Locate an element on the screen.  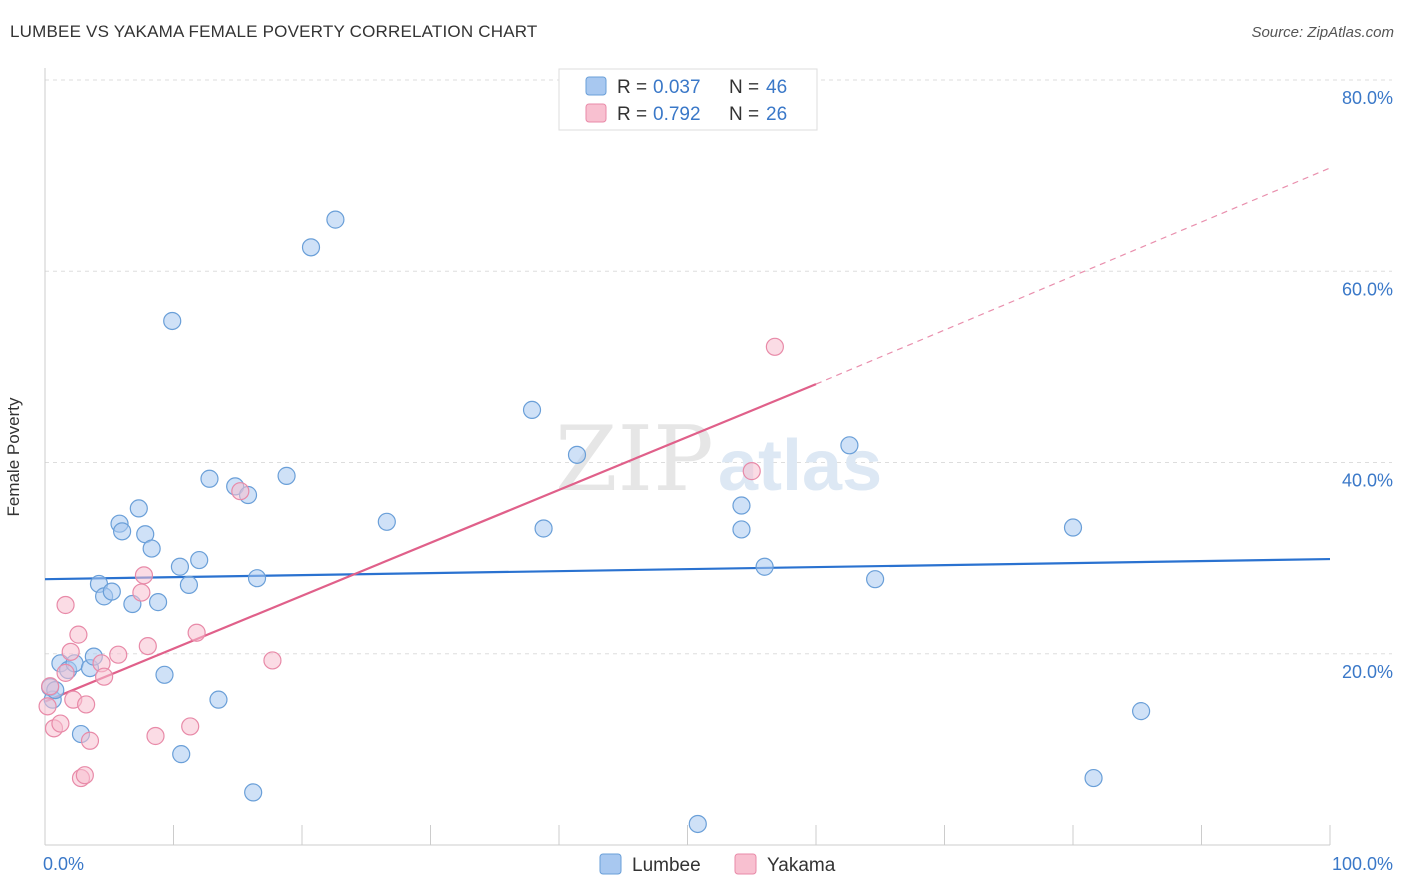
source-label: Source: ZipAtlas.com is located at coordinates (1322, 32).